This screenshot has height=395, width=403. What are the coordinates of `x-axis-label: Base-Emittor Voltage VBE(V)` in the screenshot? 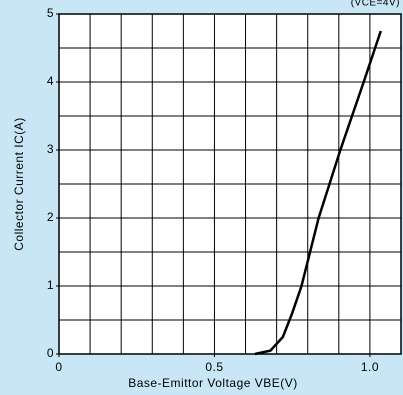 It's located at (213, 383).